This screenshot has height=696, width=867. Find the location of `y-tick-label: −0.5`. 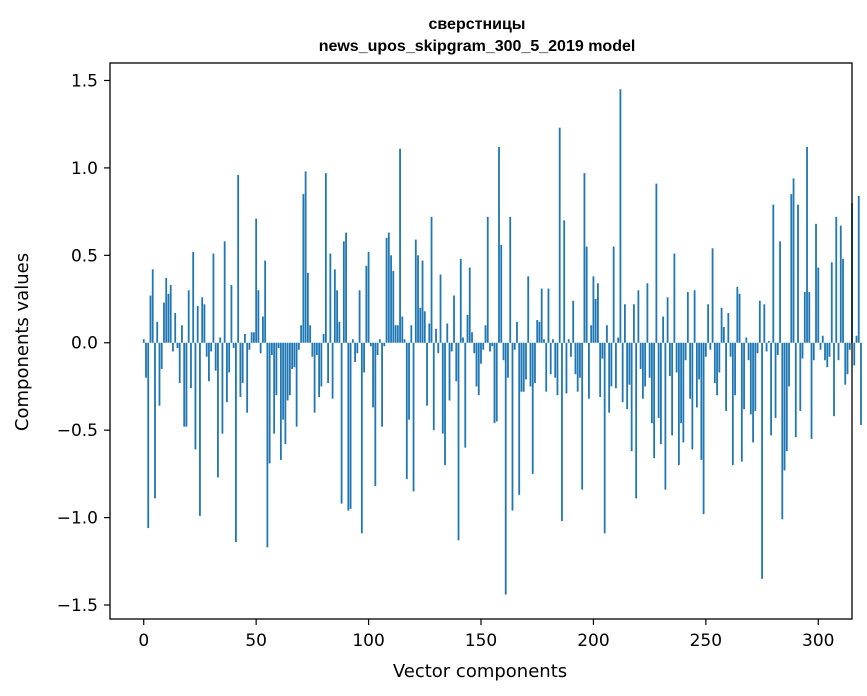

y-tick-label: −0.5 is located at coordinates (77, 431).